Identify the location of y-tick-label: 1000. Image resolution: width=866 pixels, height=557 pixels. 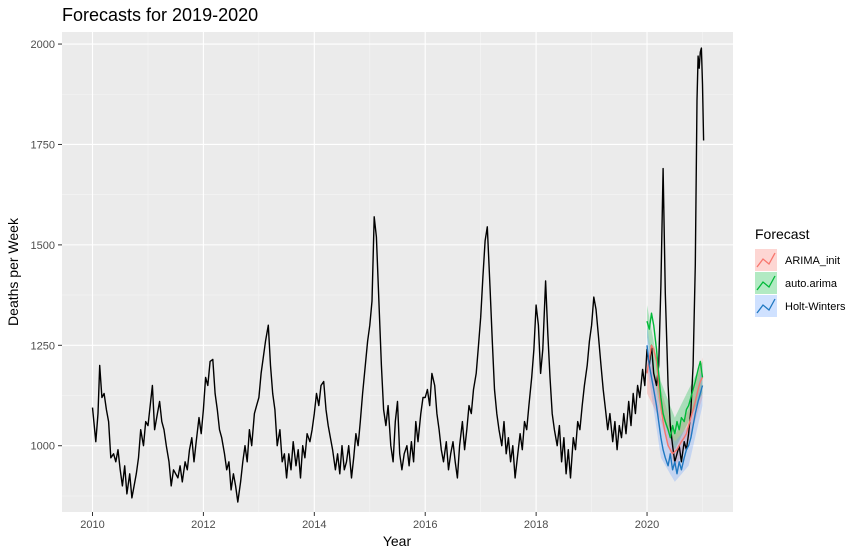
(43, 447).